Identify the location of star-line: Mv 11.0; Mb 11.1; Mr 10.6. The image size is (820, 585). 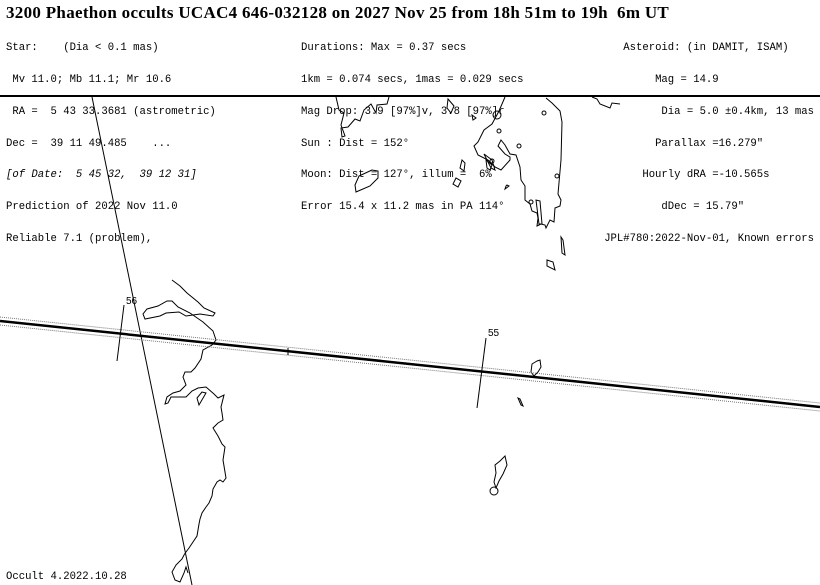
(89, 79).